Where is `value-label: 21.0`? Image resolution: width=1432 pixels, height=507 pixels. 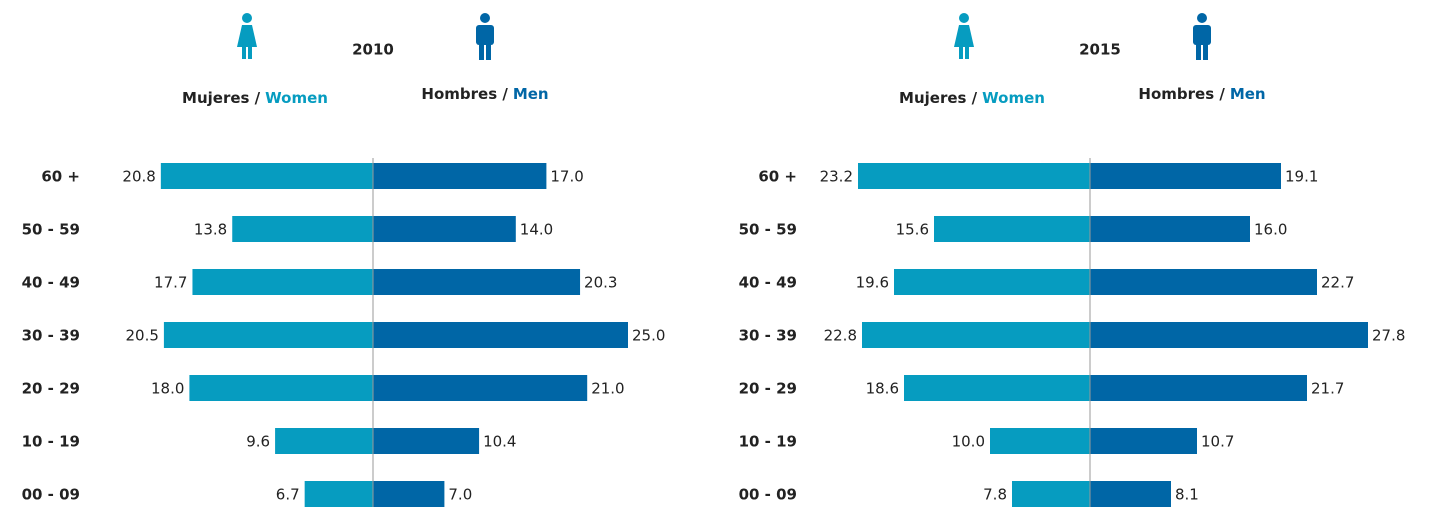
value-label: 21.0 is located at coordinates (607, 389).